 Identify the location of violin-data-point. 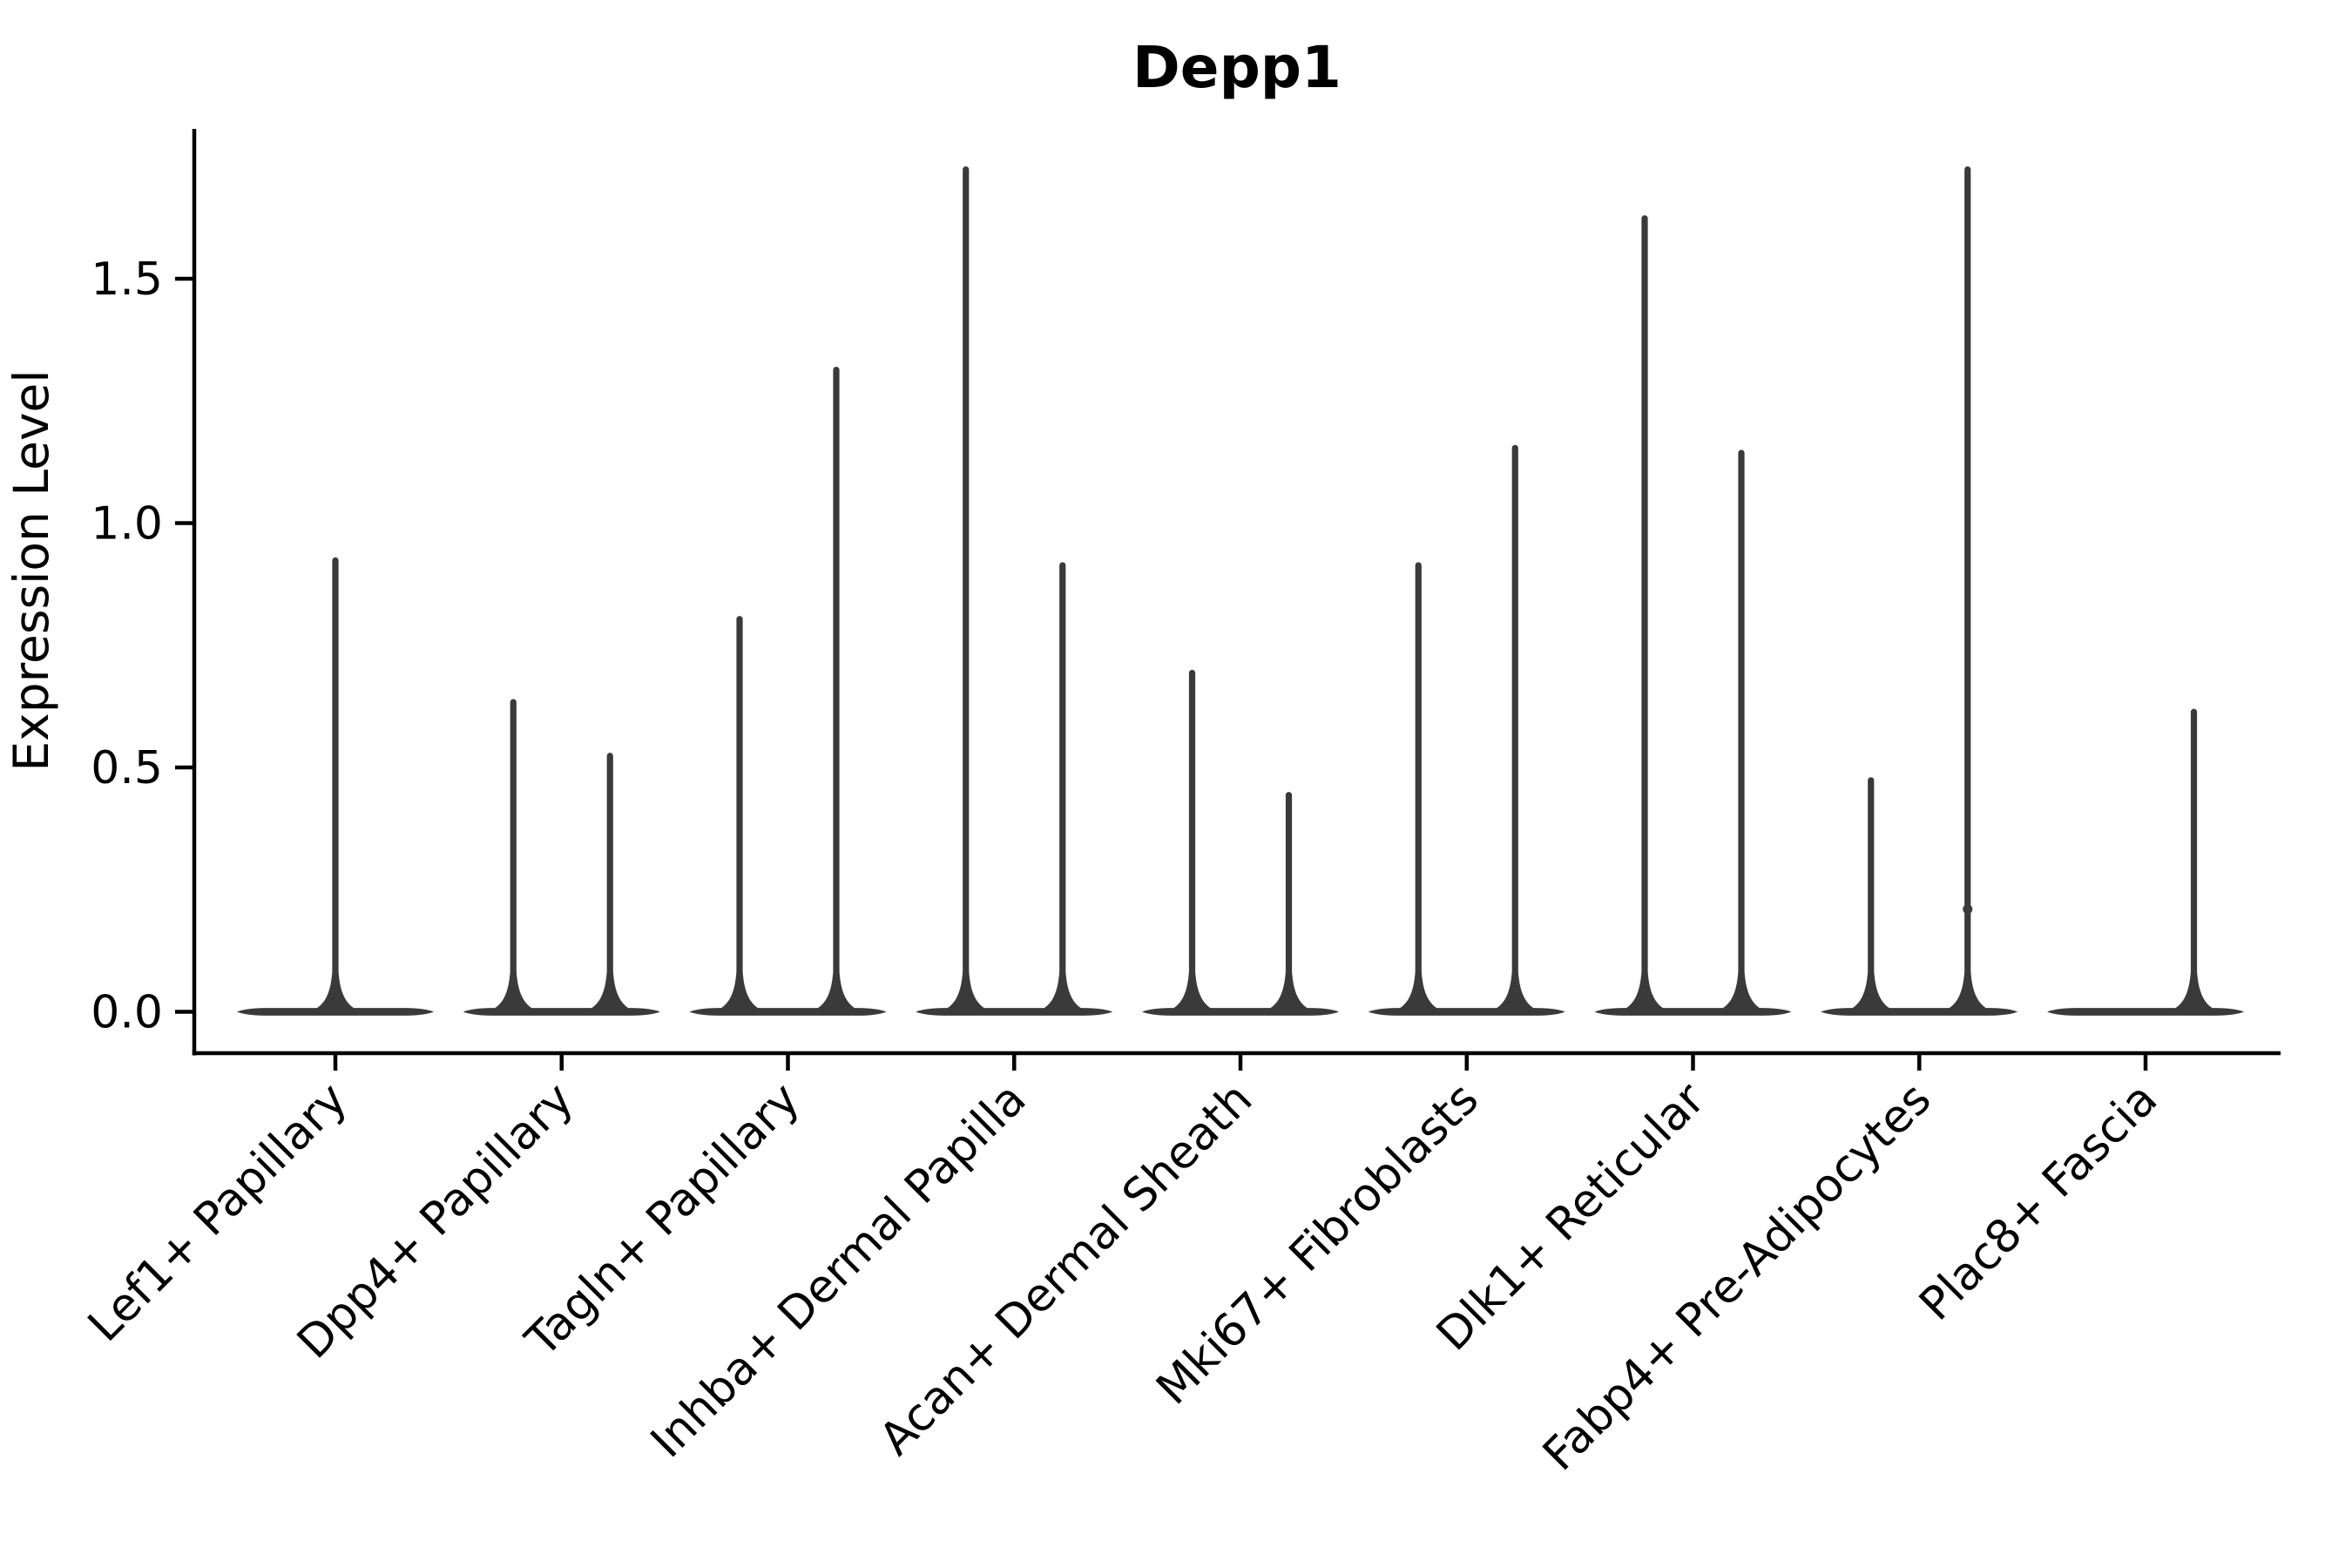
(1968, 909).